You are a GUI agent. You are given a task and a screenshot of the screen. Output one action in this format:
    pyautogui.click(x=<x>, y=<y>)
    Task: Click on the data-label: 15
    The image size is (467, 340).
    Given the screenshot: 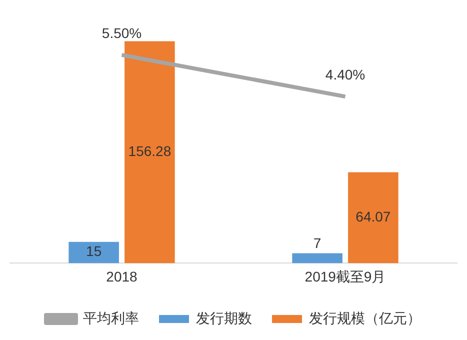 What is the action you would take?
    pyautogui.click(x=94, y=250)
    